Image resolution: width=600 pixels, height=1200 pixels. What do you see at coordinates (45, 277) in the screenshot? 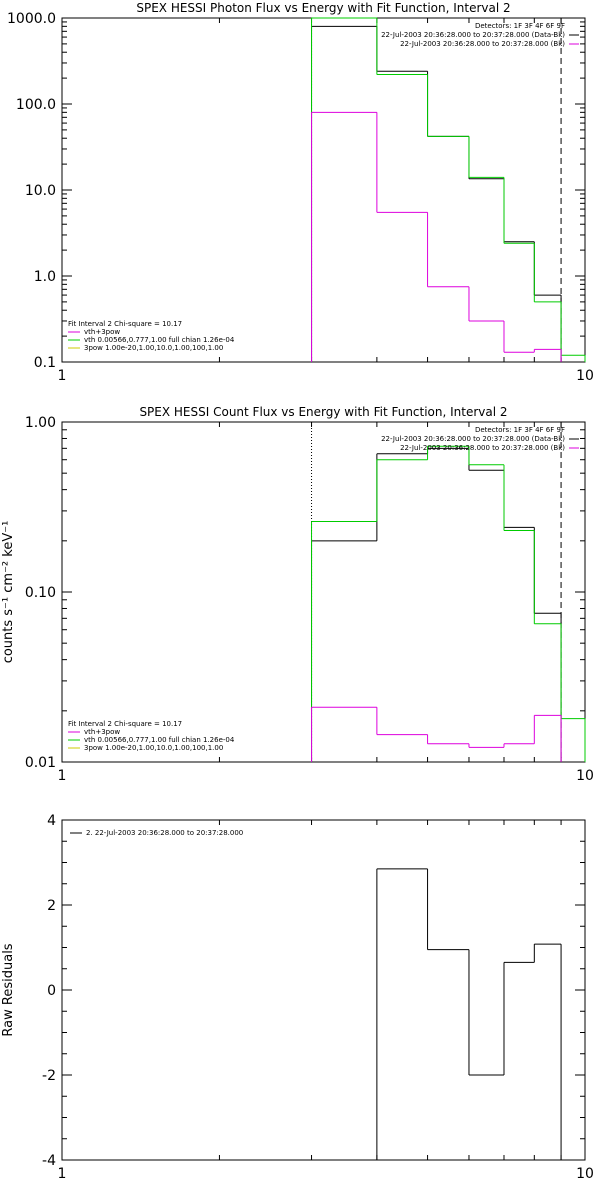
I see `y-tick-label: 1.0` at bounding box center [45, 277].